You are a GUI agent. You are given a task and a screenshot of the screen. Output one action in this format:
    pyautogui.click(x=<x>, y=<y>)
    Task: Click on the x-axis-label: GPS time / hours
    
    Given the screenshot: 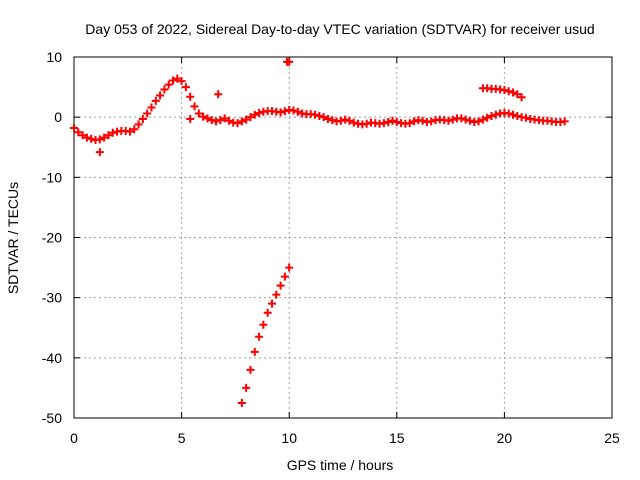 What is the action you would take?
    pyautogui.click(x=340, y=465)
    